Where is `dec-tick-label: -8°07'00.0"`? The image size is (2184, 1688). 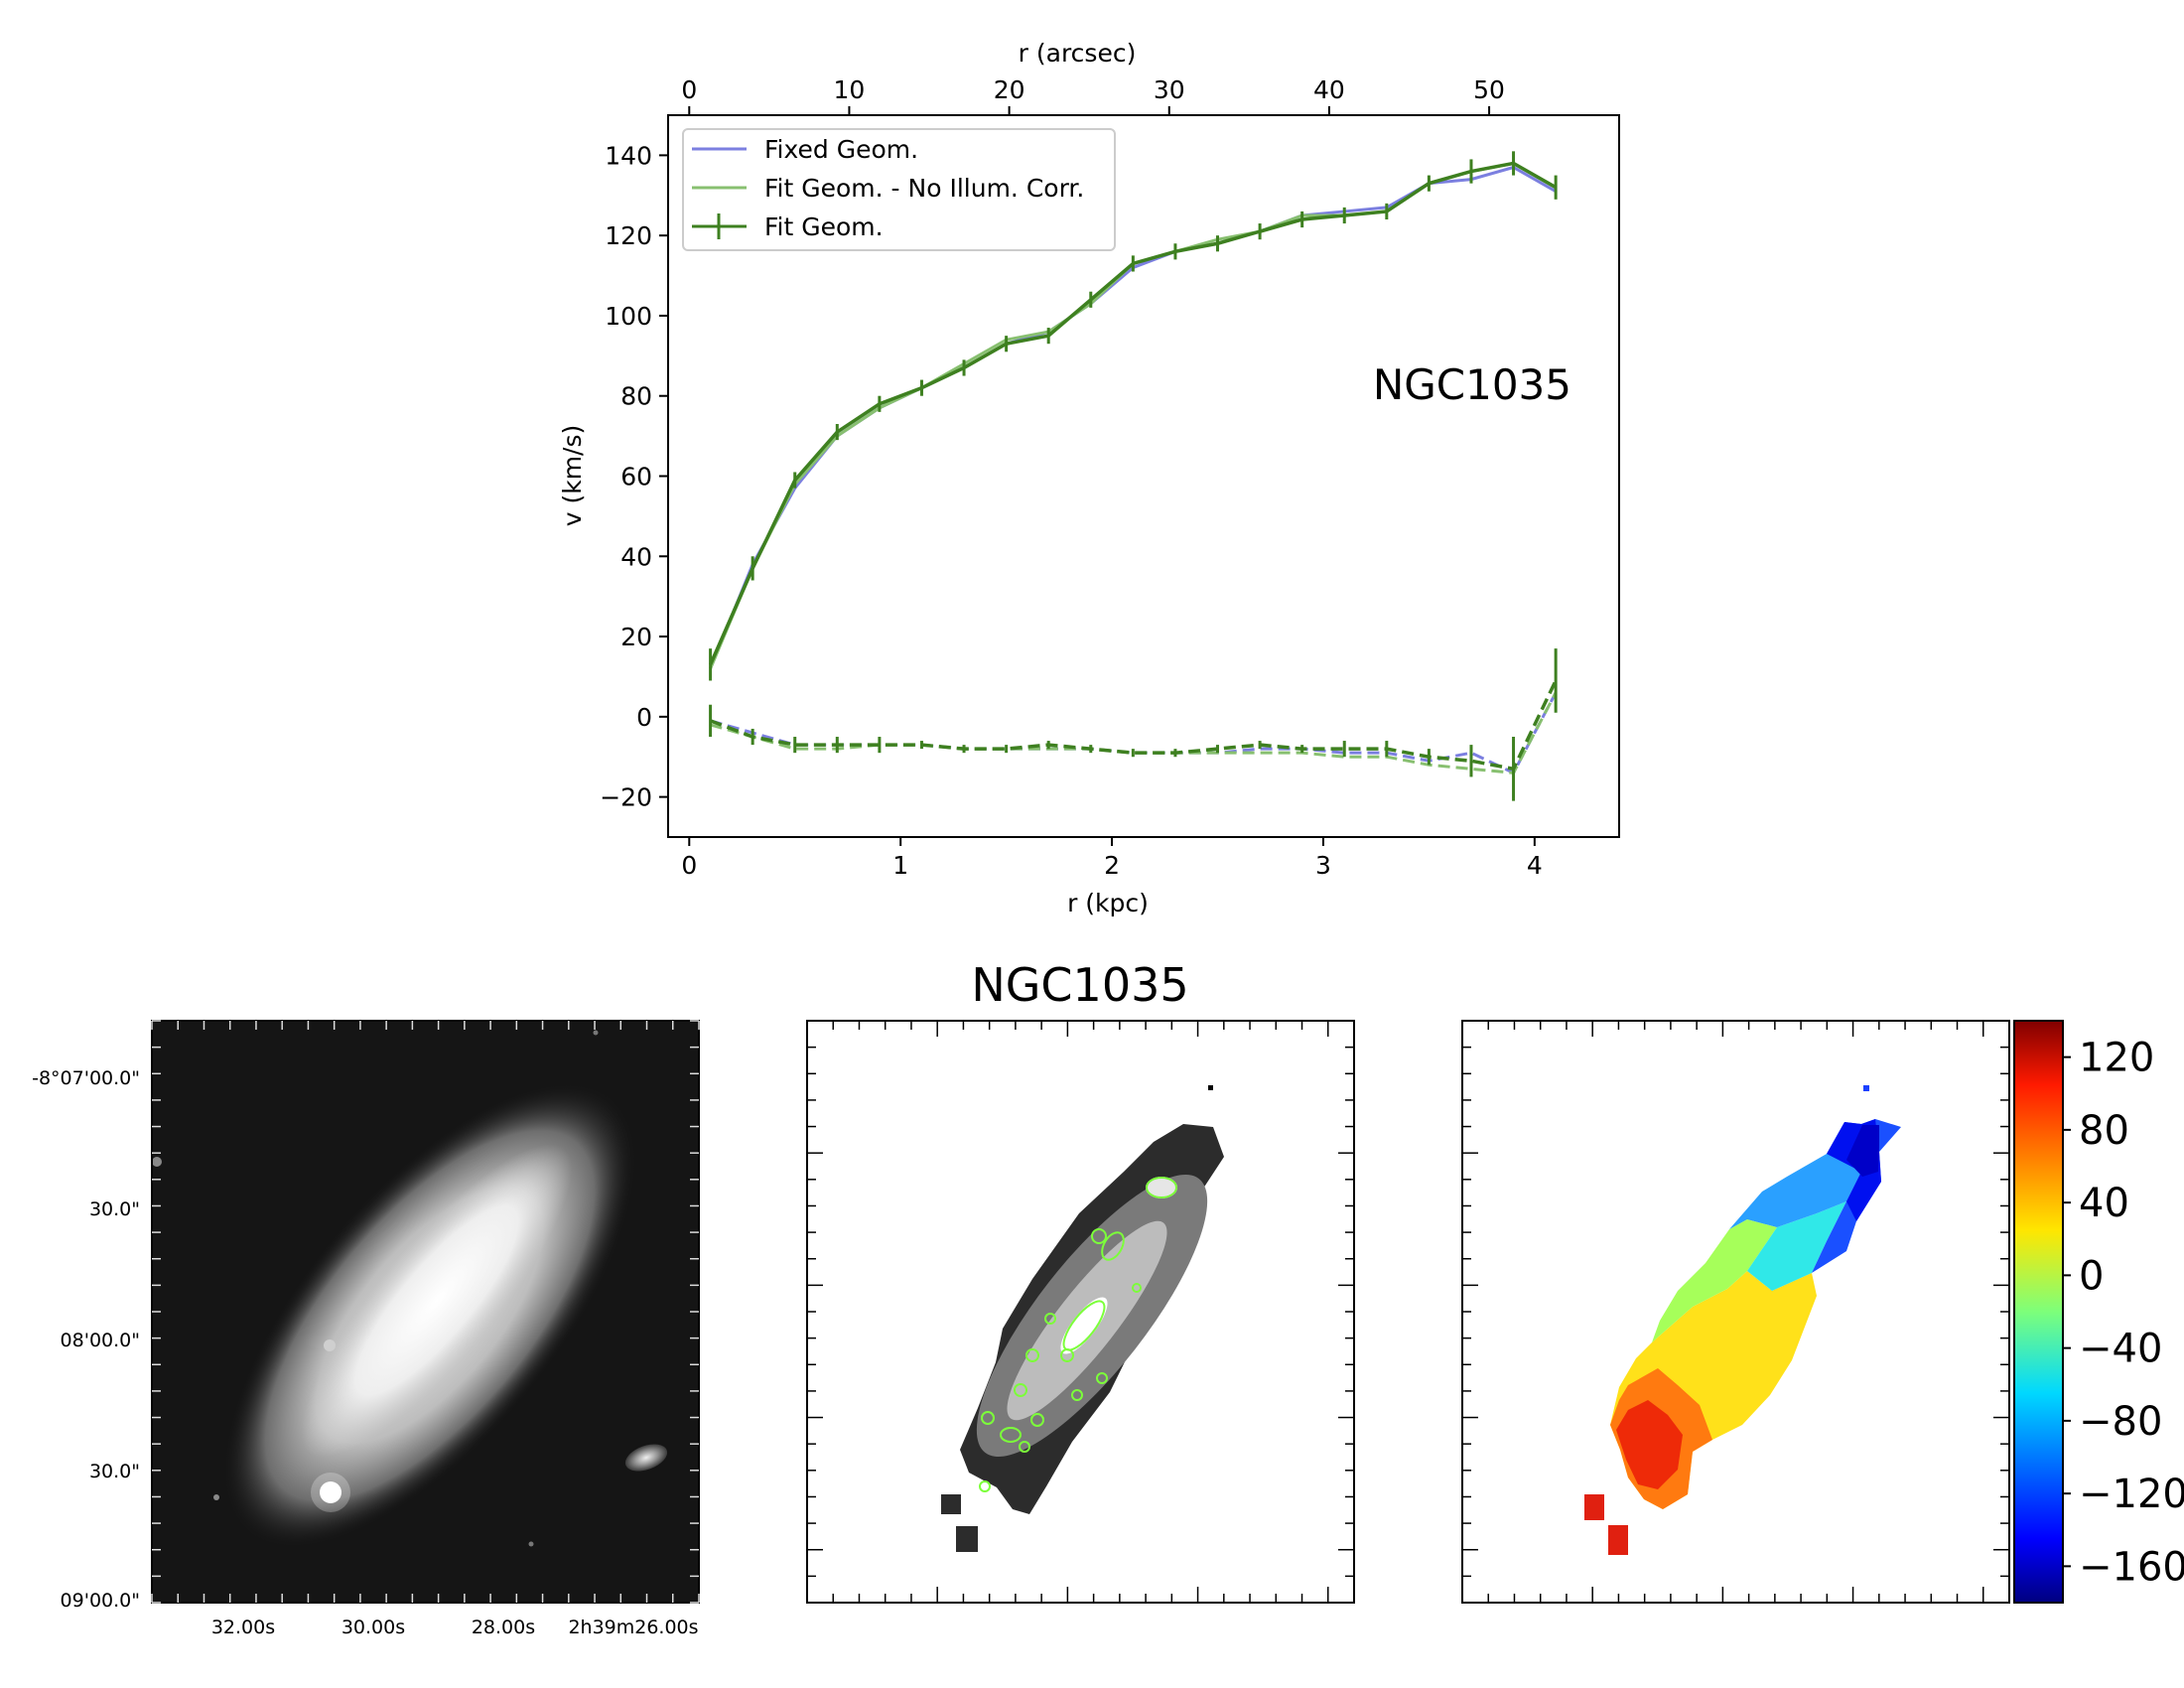
dec-tick-label: -8°07'00.0" is located at coordinates (86, 1078).